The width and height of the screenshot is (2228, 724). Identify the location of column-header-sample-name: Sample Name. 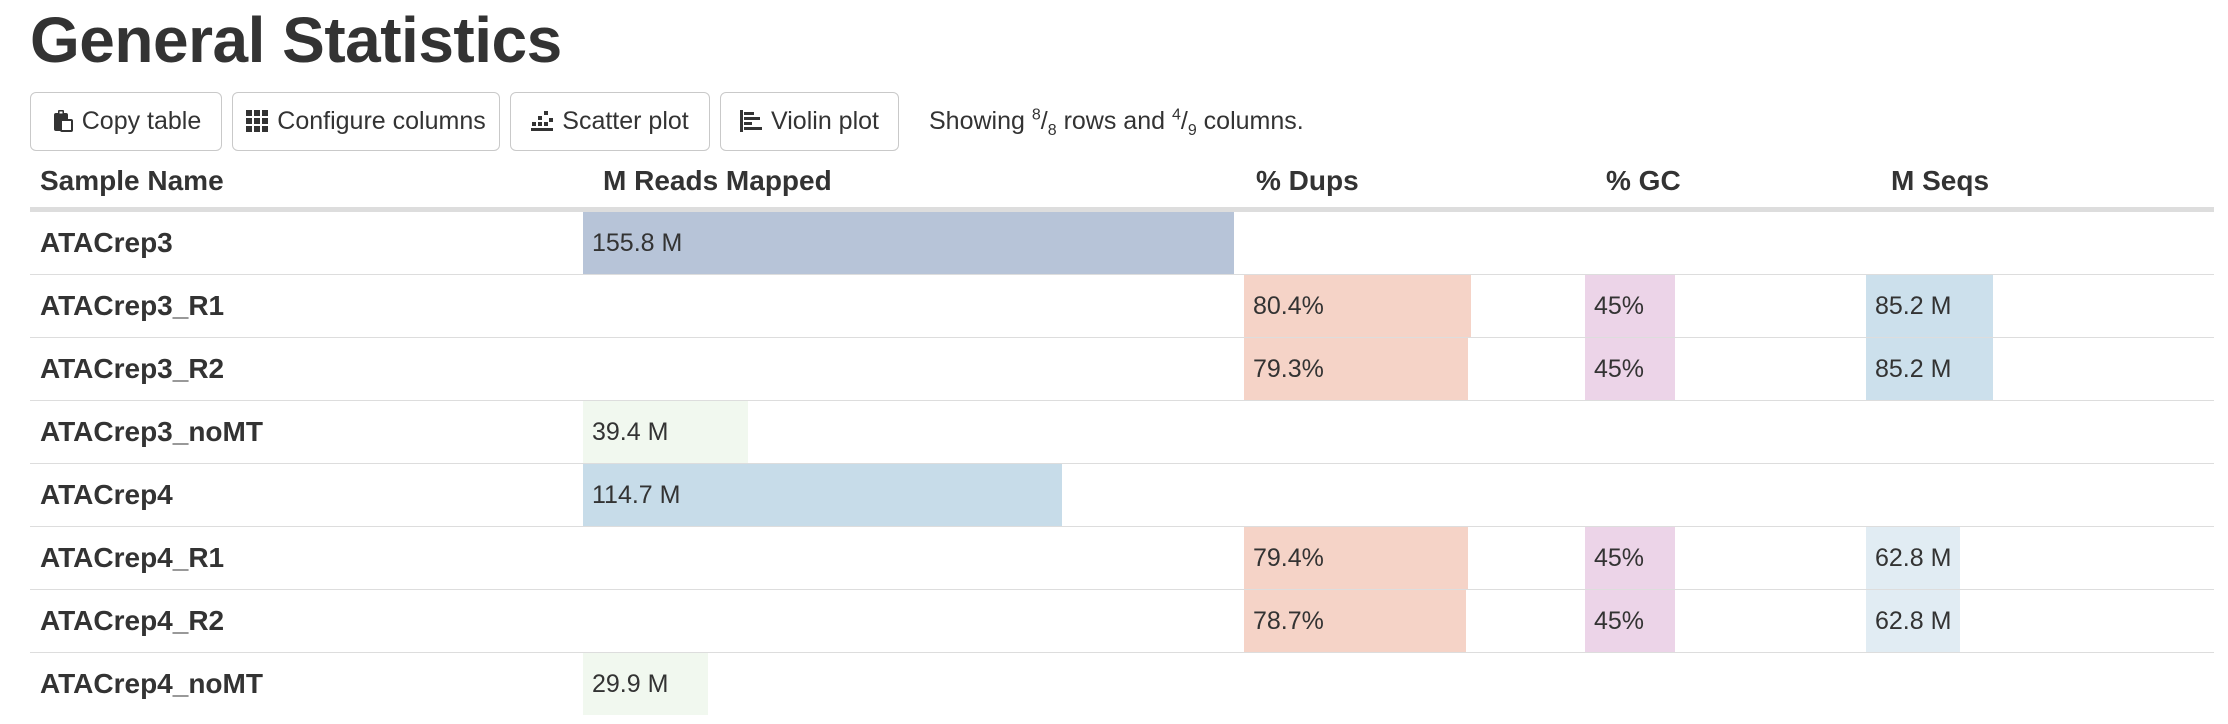
(311, 183).